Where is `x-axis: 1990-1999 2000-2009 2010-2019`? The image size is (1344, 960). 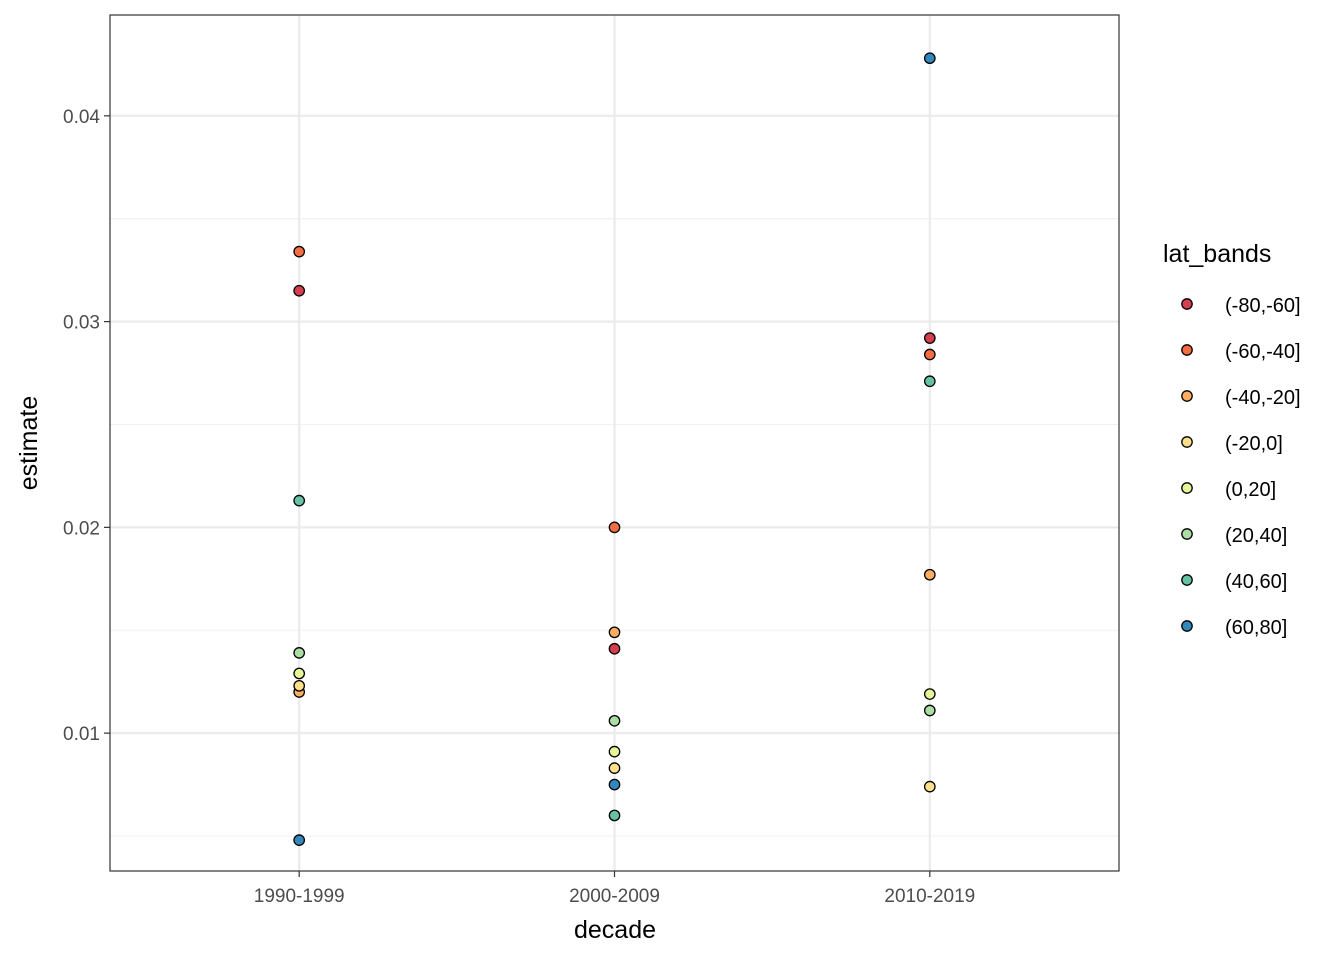 x-axis: 1990-1999 2000-2009 2010-2019 is located at coordinates (614, 889).